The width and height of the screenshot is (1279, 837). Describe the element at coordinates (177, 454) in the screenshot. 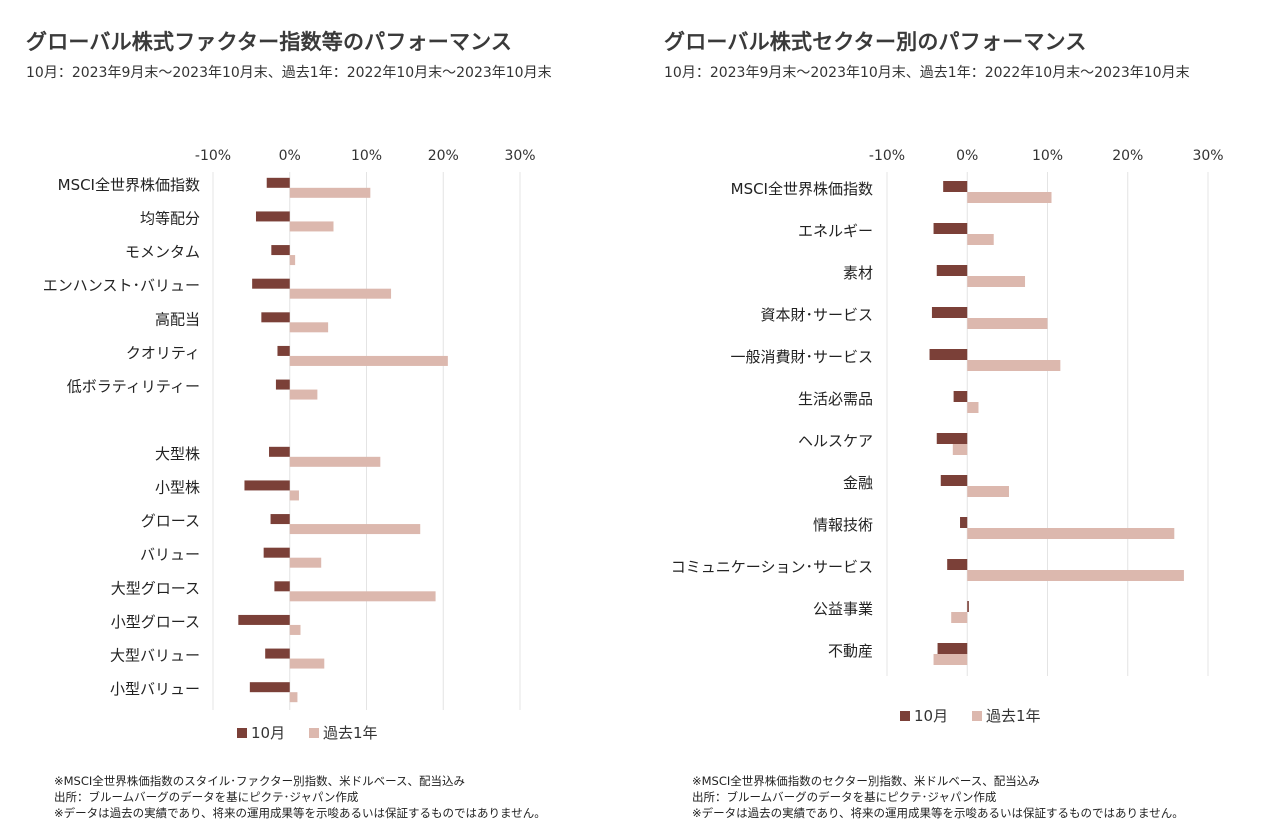

I see `category-label: 大型株` at that location.